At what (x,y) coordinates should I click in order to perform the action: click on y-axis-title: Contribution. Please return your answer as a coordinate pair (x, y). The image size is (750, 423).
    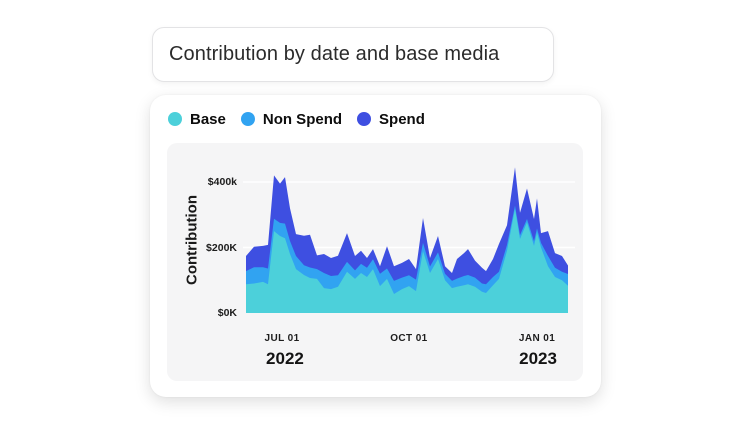
    Looking at the image, I should click on (192, 240).